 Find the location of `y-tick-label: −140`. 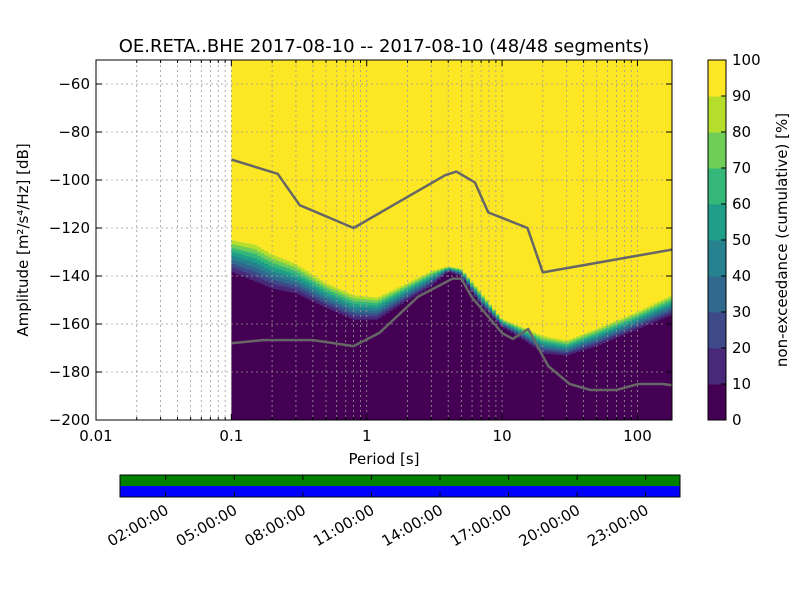

y-tick-label: −140 is located at coordinates (69, 276).